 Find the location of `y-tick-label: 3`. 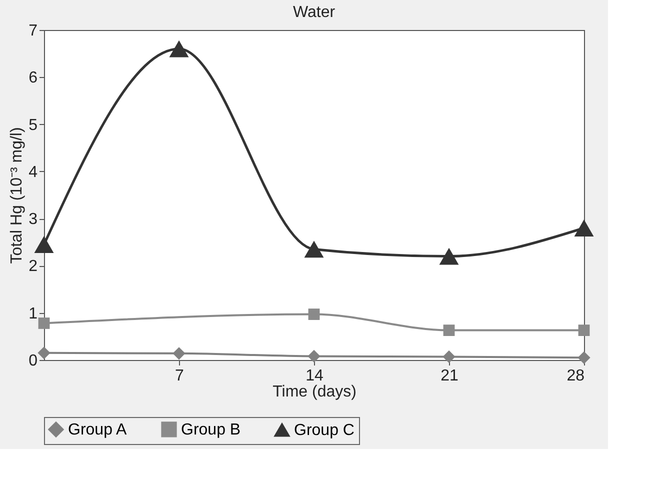

y-tick-label: 3 is located at coordinates (33, 219).